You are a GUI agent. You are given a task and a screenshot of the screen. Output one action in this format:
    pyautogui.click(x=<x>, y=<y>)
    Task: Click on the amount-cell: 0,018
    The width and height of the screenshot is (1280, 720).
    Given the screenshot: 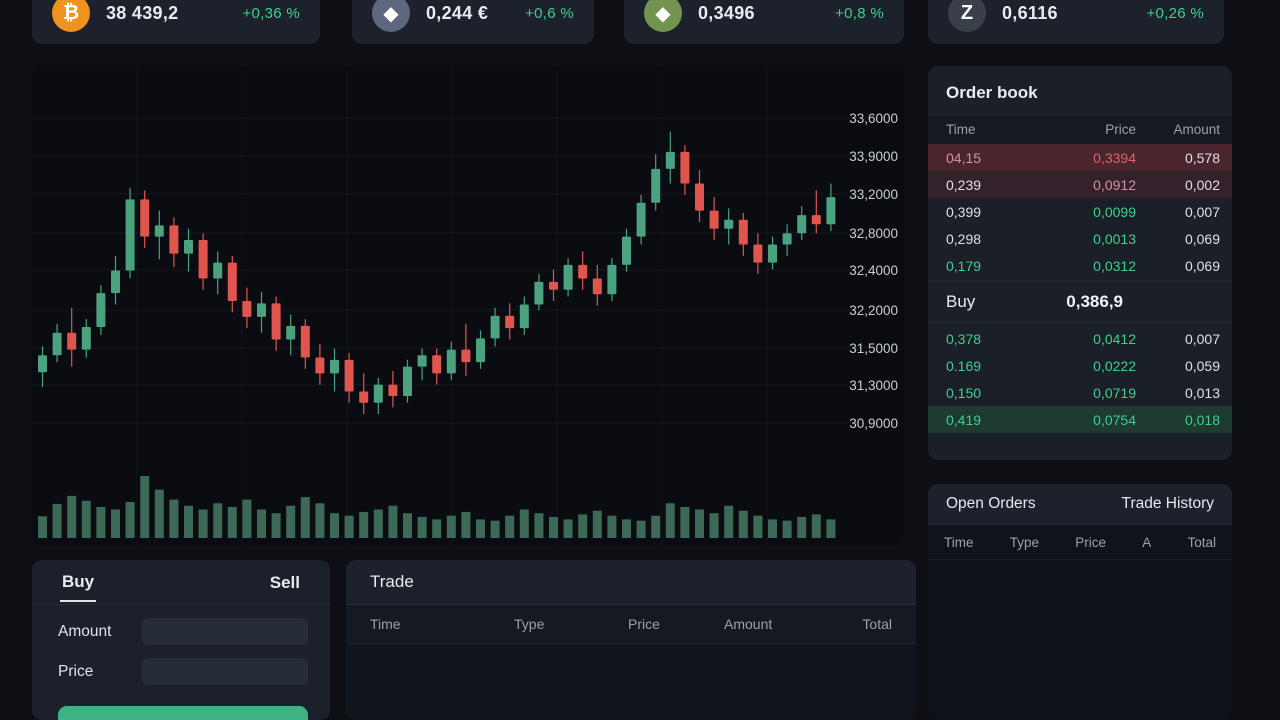 What is the action you would take?
    pyautogui.click(x=1202, y=419)
    